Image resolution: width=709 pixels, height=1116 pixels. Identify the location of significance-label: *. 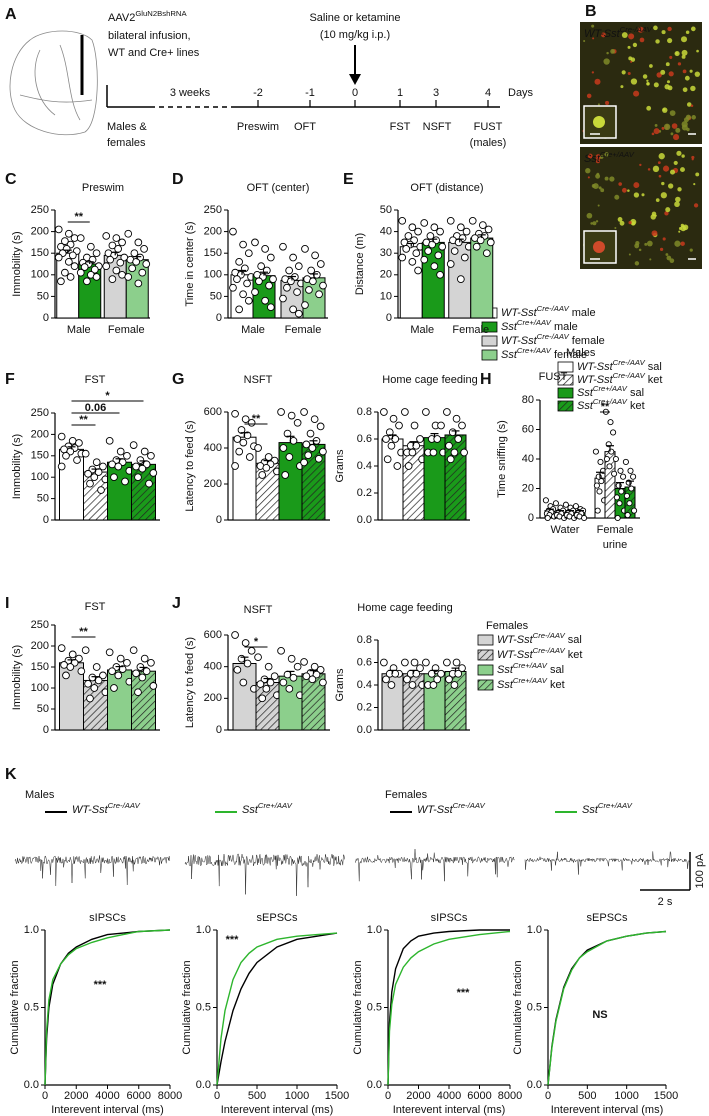
(107, 396).